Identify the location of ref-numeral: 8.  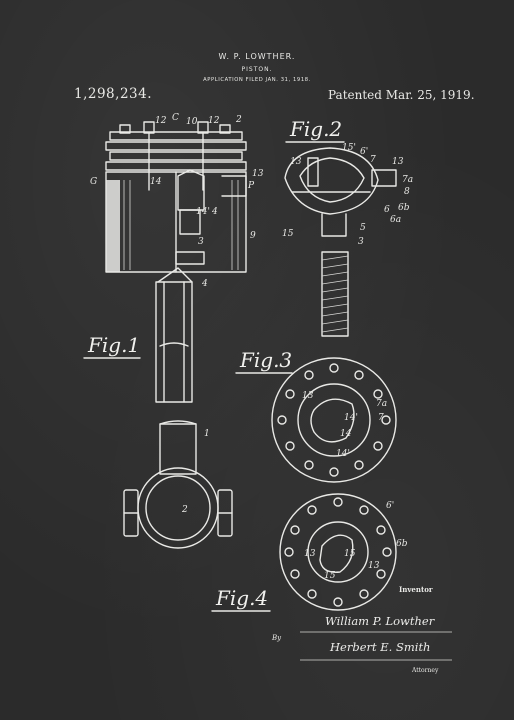
(407, 192).